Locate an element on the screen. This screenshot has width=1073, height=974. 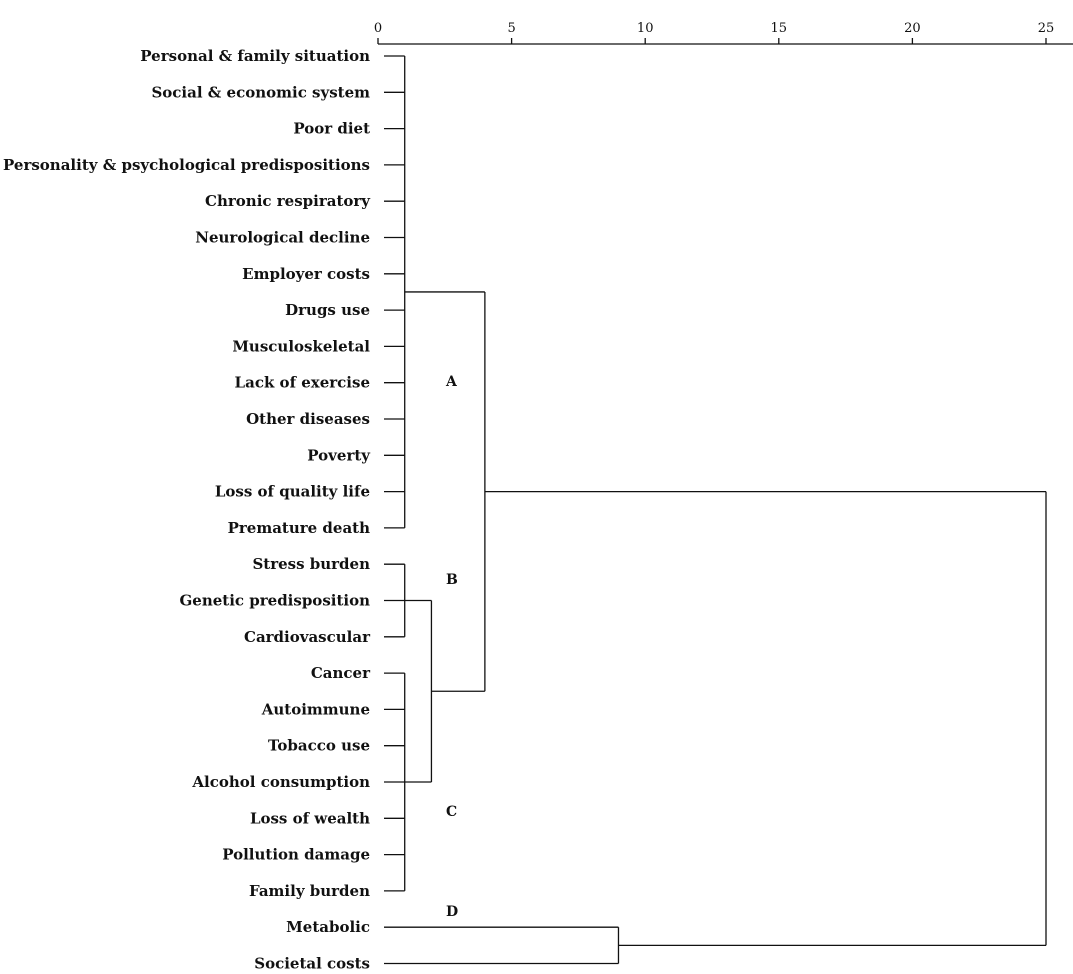
leaf-label: Social & economic system is located at coordinates (260, 92).